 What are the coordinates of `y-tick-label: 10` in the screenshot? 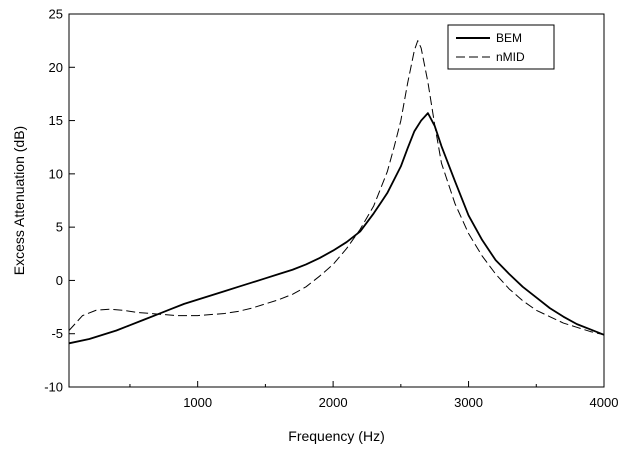 It's located at (56, 173).